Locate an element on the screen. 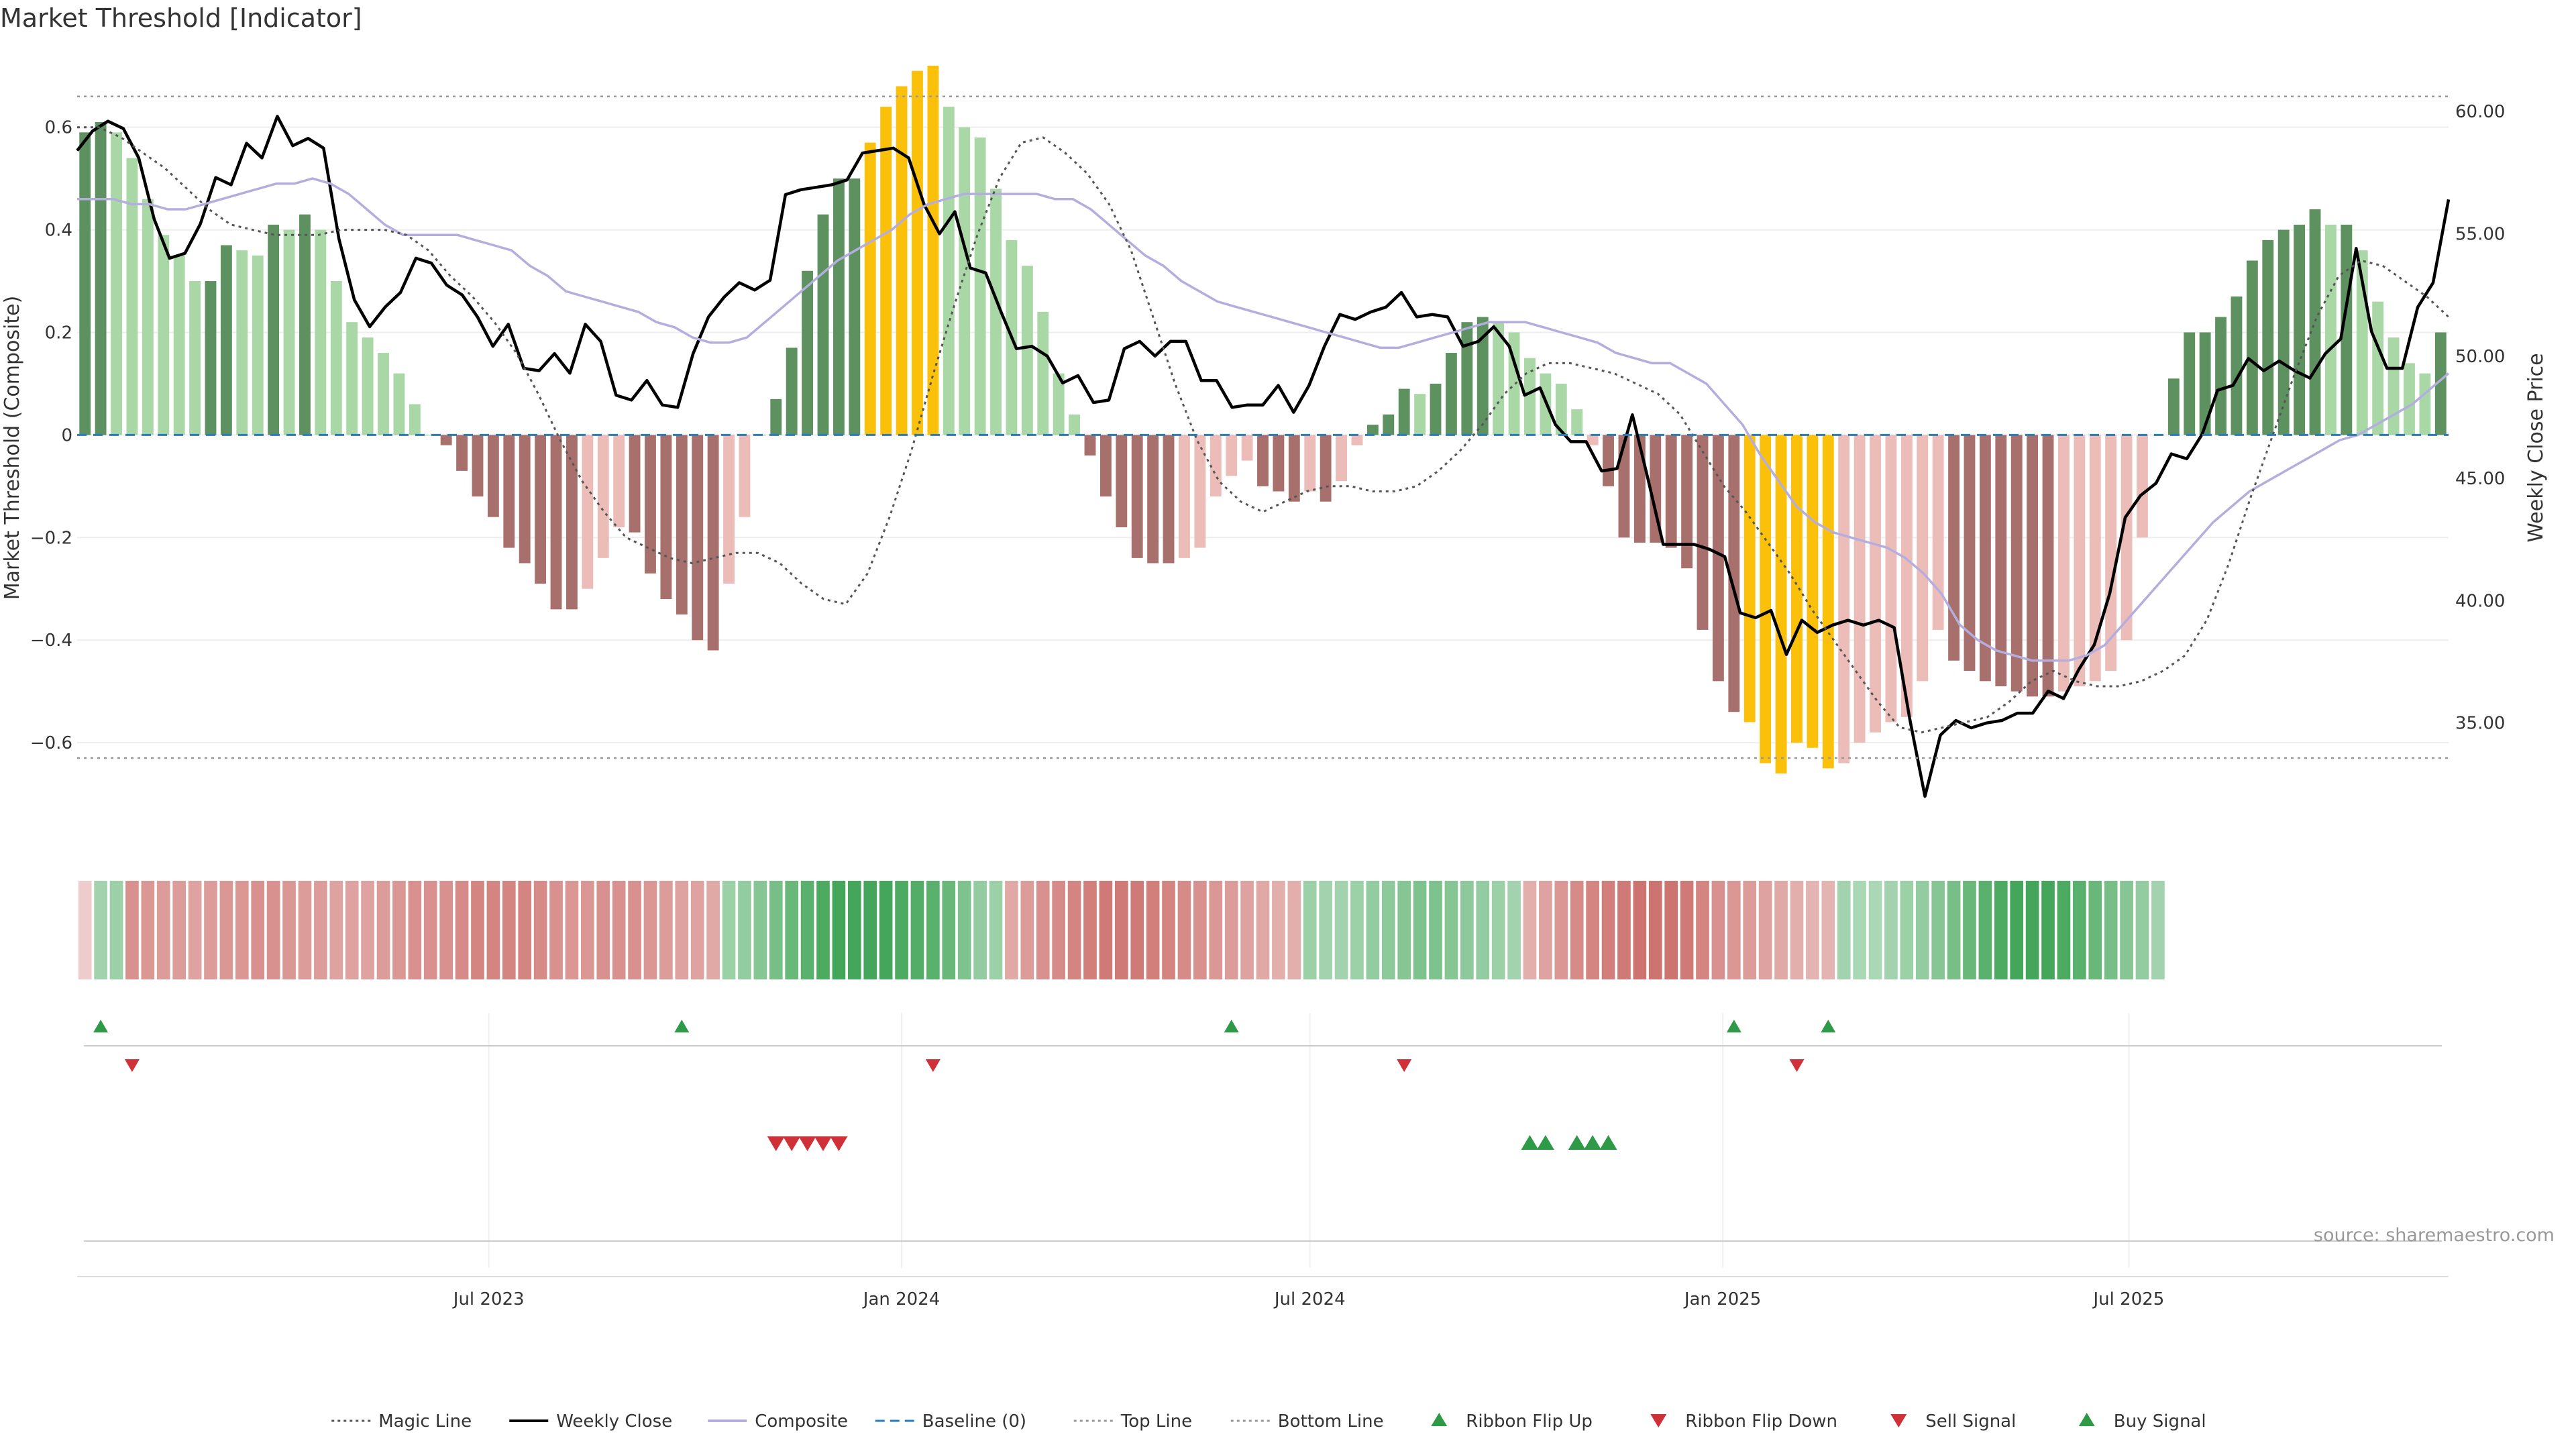 This screenshot has width=2576, height=1449. legend-item-bottom-line: Bottom Line is located at coordinates (1307, 1421).